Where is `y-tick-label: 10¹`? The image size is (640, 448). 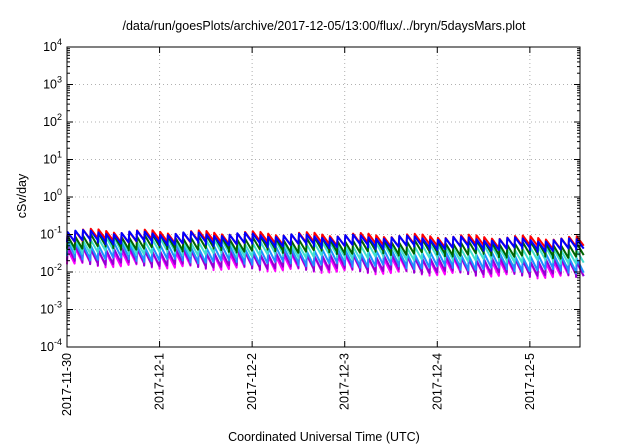 y-tick-label: 10¹ is located at coordinates (52, 158).